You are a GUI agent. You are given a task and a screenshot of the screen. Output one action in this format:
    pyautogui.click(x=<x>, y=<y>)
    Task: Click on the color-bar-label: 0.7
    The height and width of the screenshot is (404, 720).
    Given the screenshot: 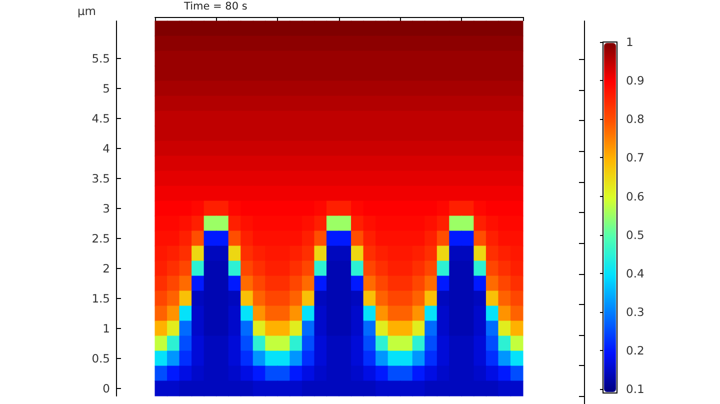 What is the action you would take?
    pyautogui.click(x=635, y=157)
    